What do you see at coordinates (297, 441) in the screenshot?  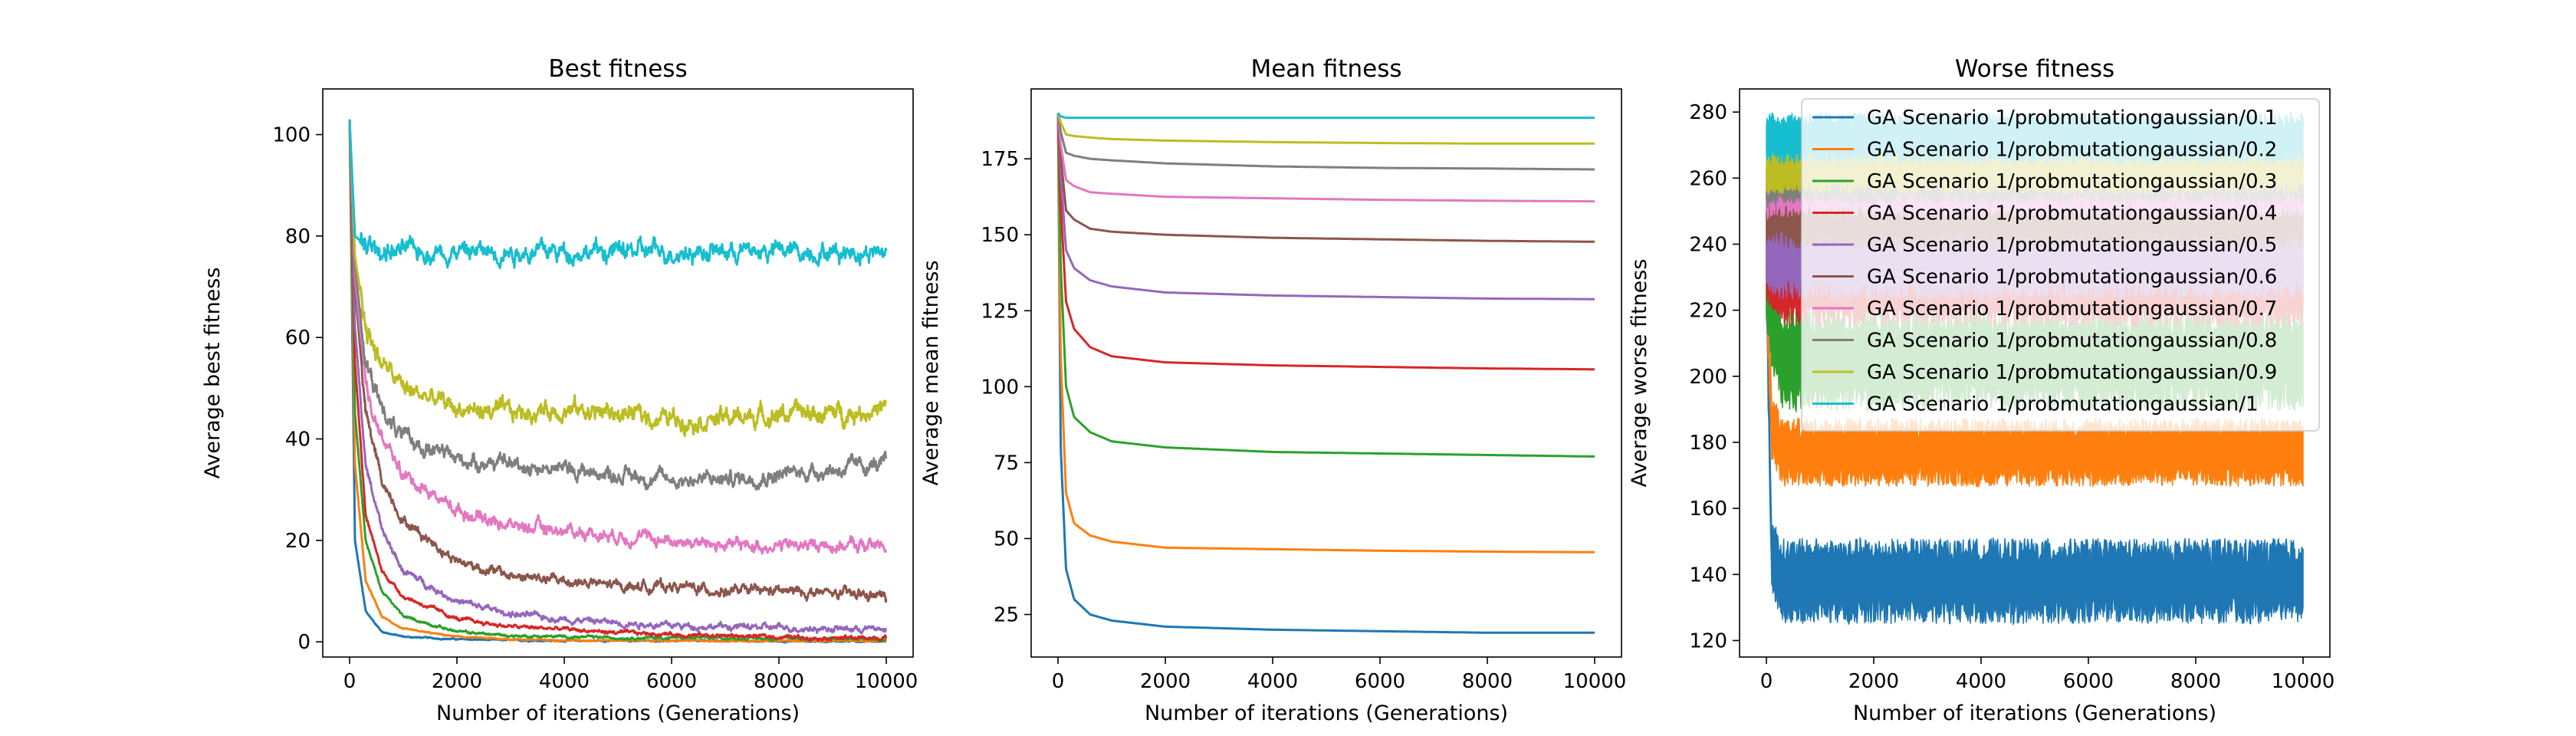 I see `y-tick-label: 40` at bounding box center [297, 441].